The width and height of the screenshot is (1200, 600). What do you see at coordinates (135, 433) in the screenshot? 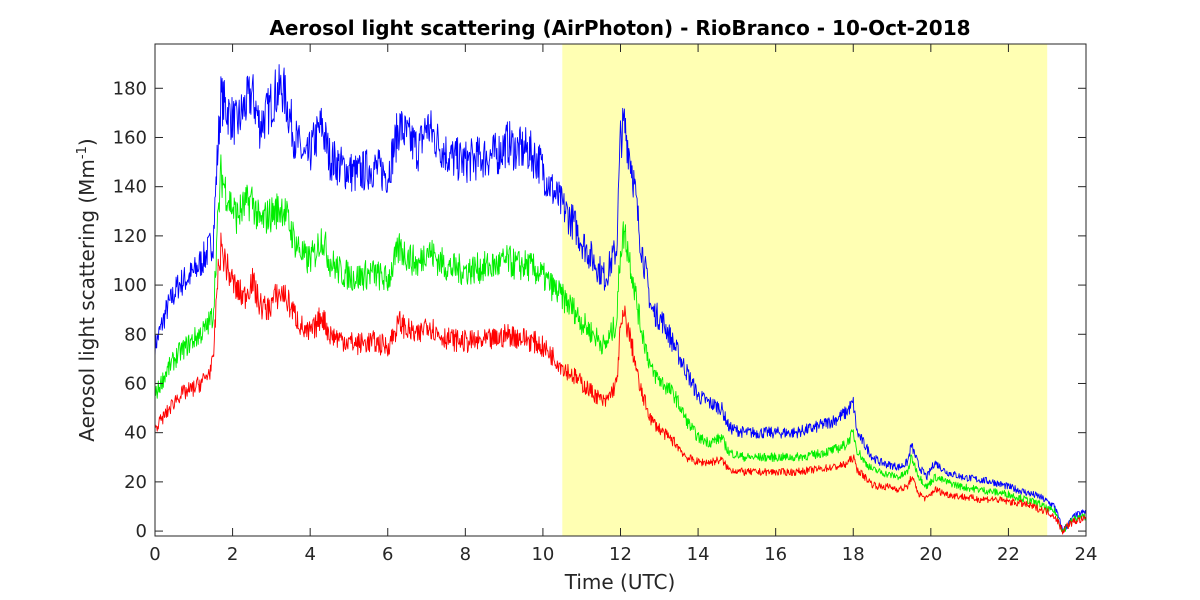
I see `y-tick-label: 40` at bounding box center [135, 433].